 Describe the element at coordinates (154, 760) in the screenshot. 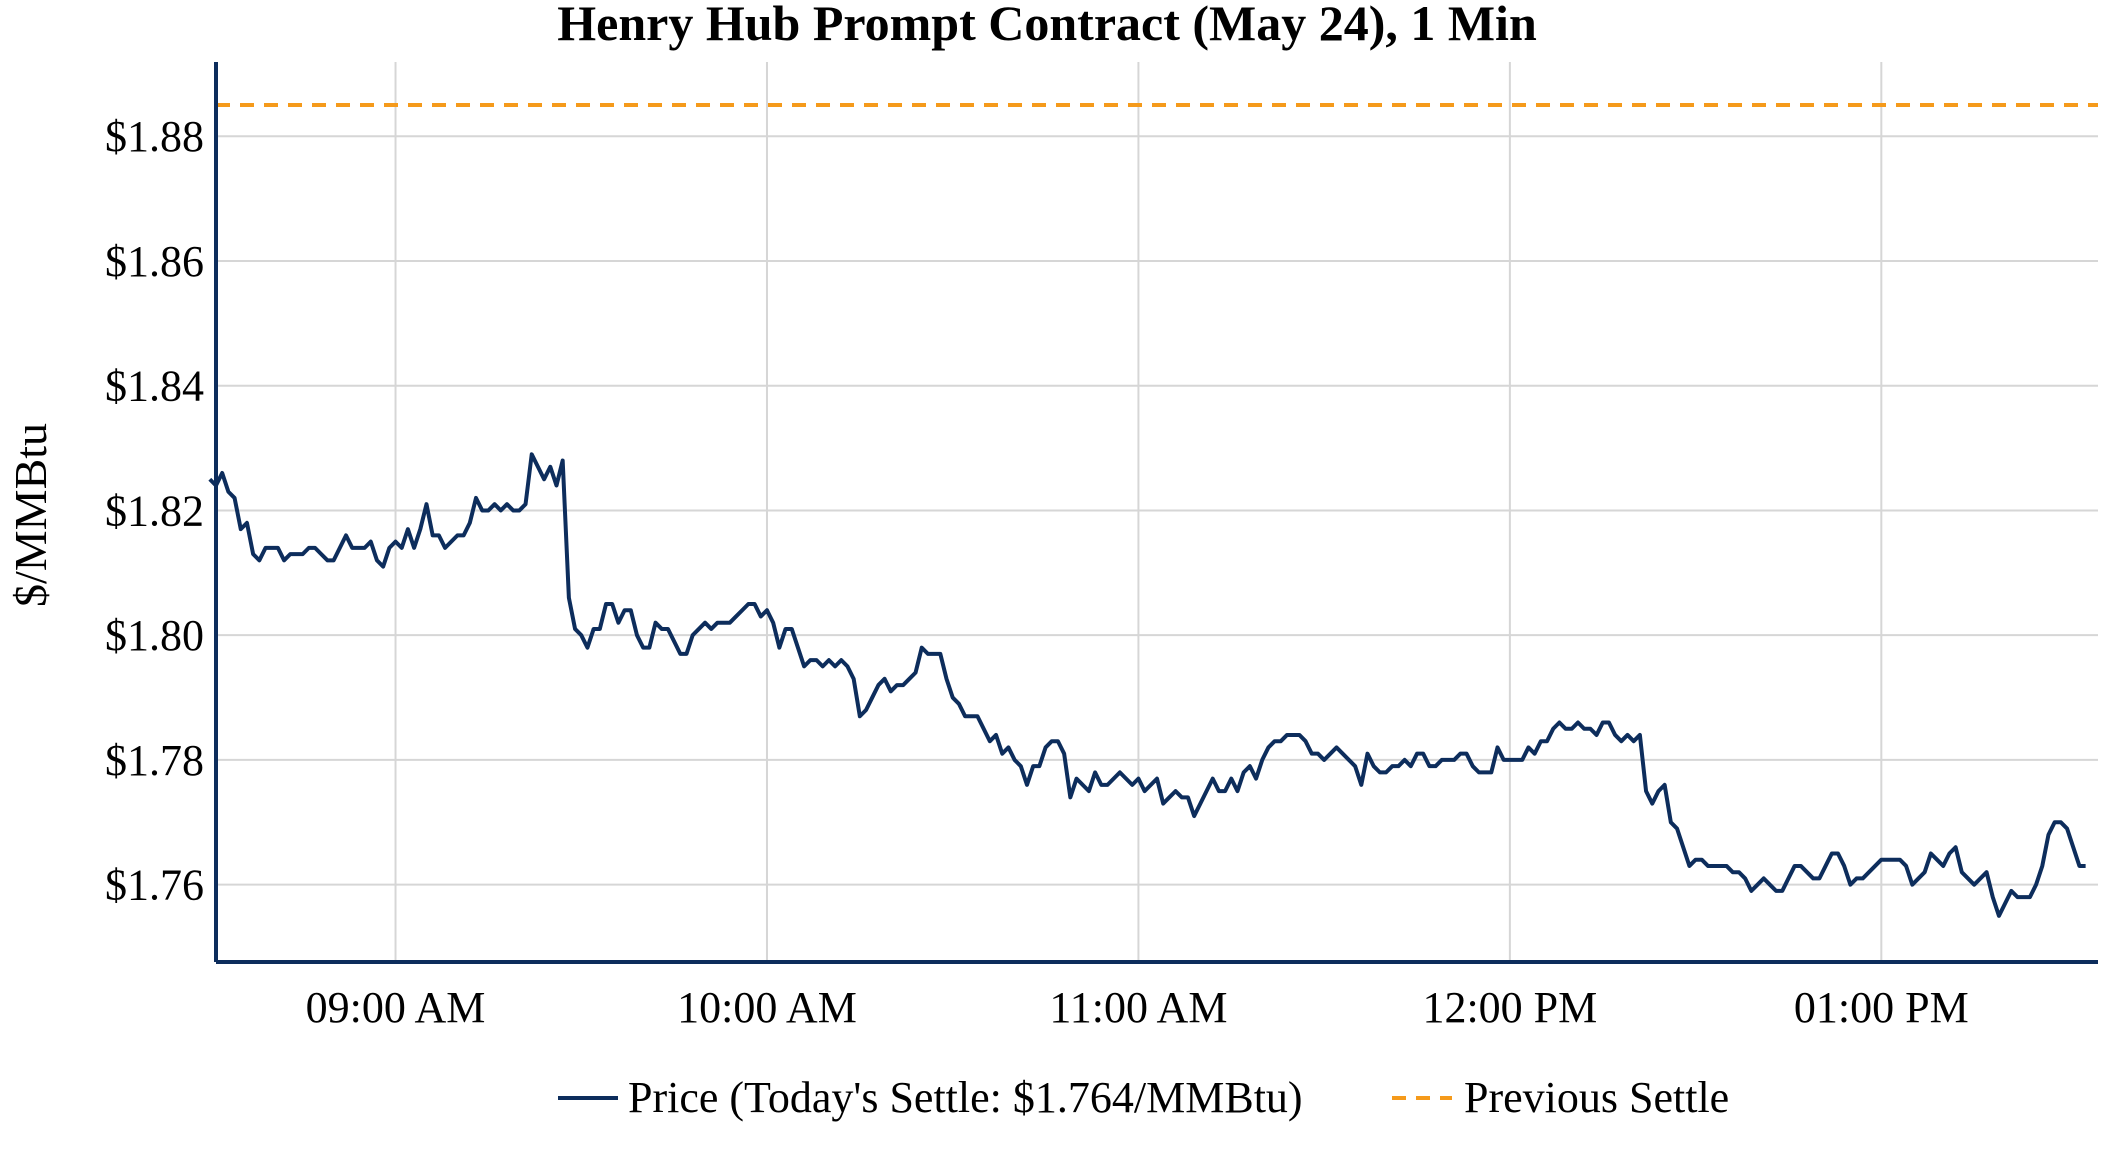

I see `y-tick-label: $1.78` at that location.